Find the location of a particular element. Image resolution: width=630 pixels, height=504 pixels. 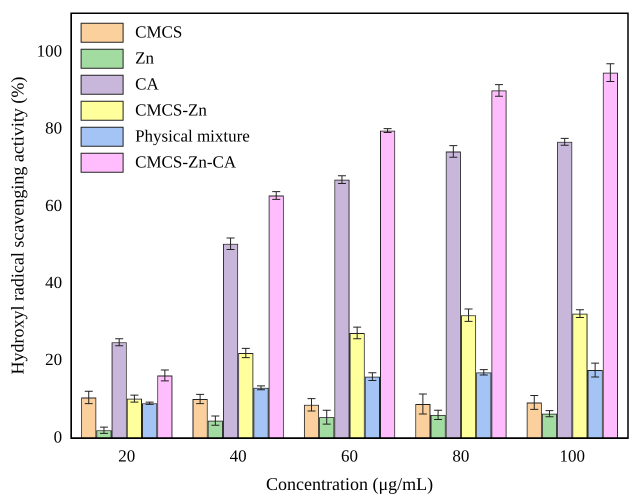

y-tick-label: 0 is located at coordinates (58, 436).